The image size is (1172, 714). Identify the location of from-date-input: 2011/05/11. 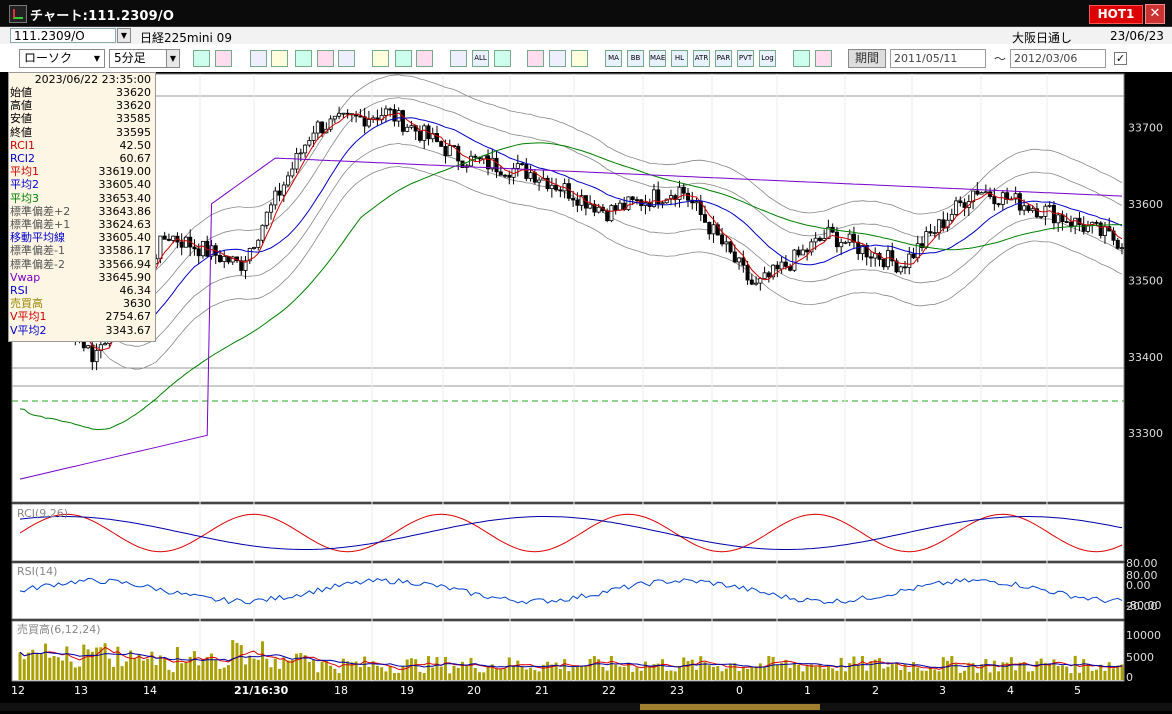
(938, 58).